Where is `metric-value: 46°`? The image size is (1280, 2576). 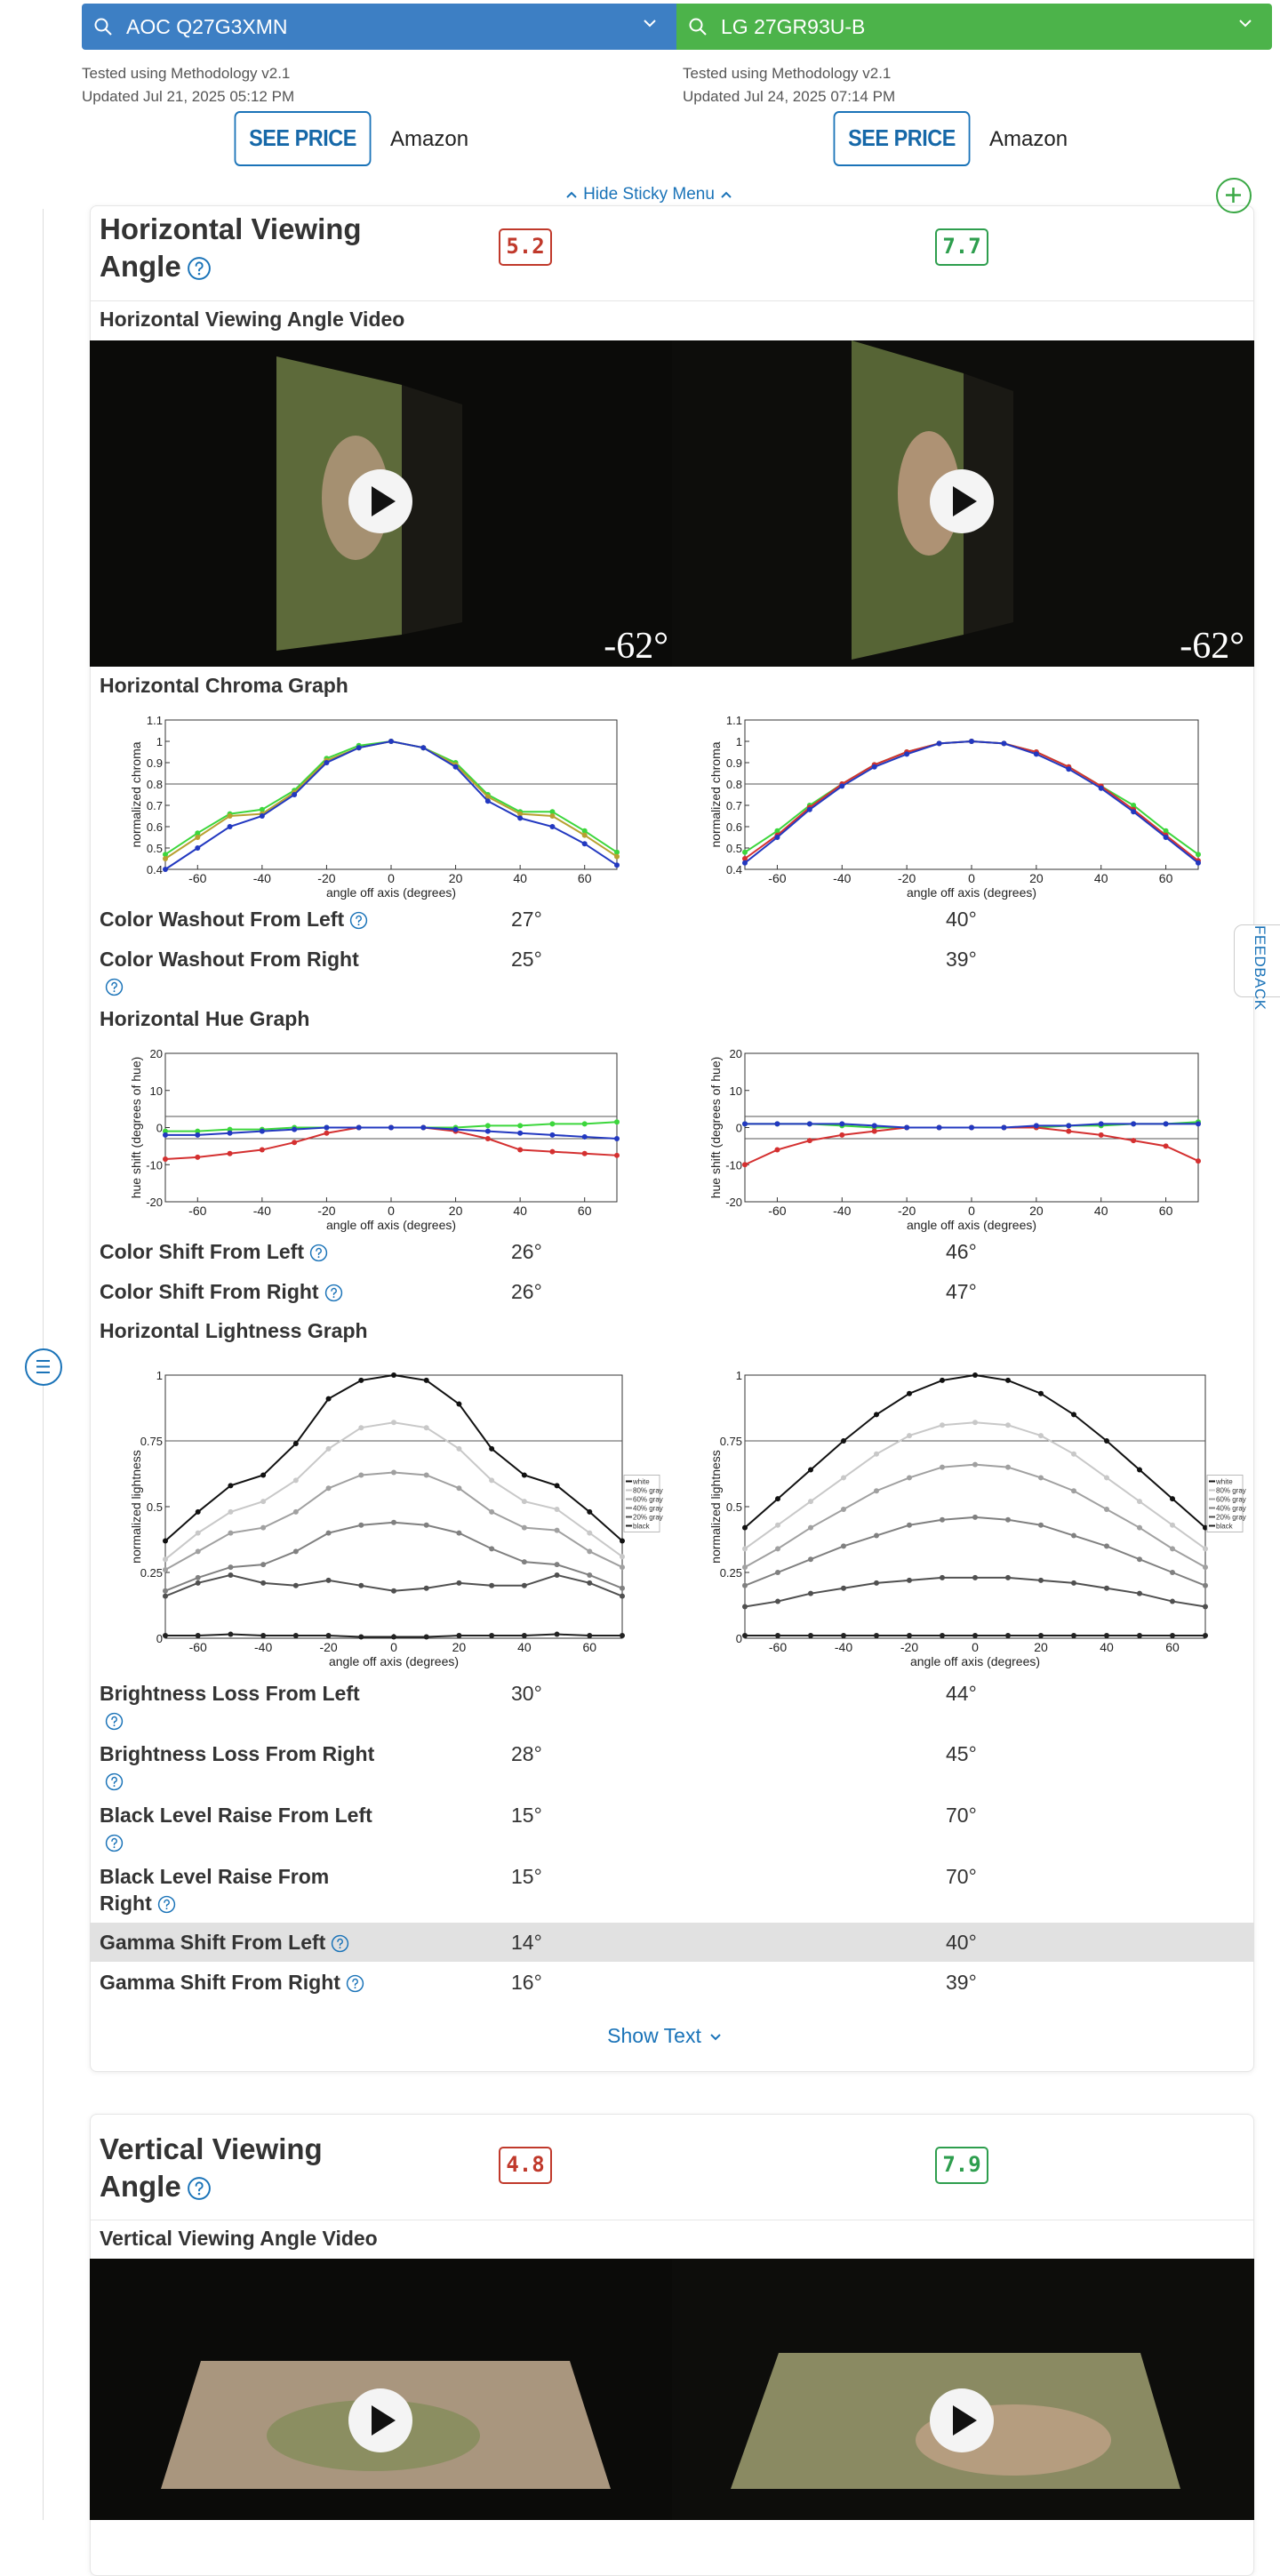
metric-value: 46° is located at coordinates (961, 1251).